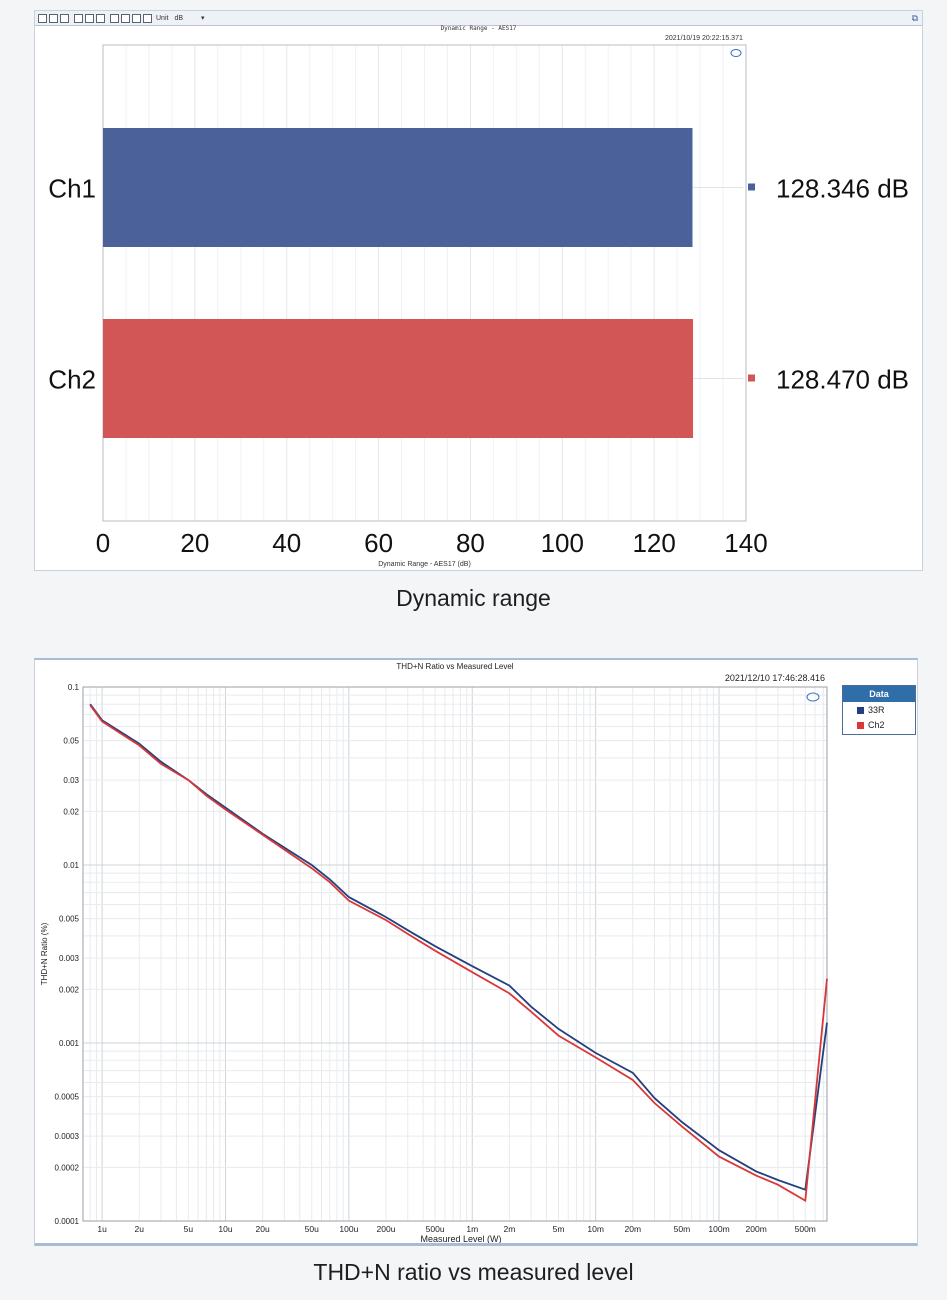 The image size is (947, 1300). I want to click on x-tick-label: 2m, so click(509, 1229).